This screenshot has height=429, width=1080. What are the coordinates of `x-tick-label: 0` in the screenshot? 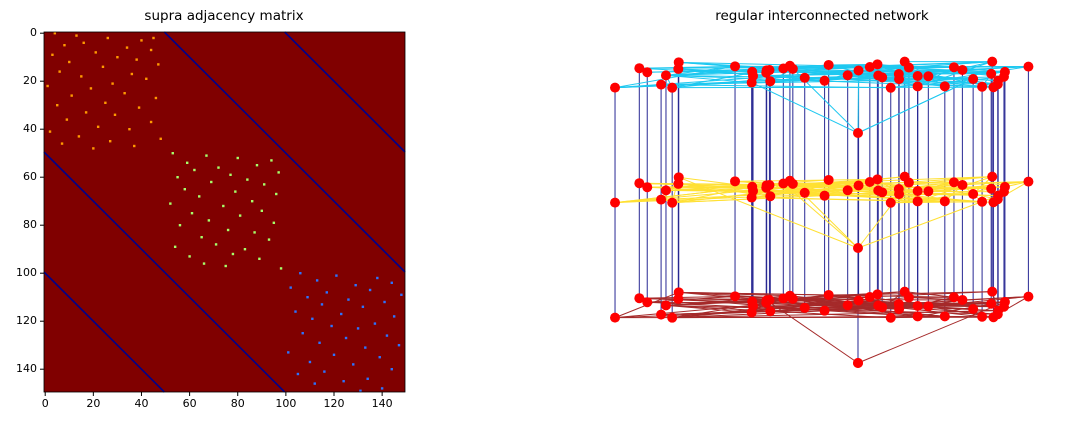 It's located at (45, 403).